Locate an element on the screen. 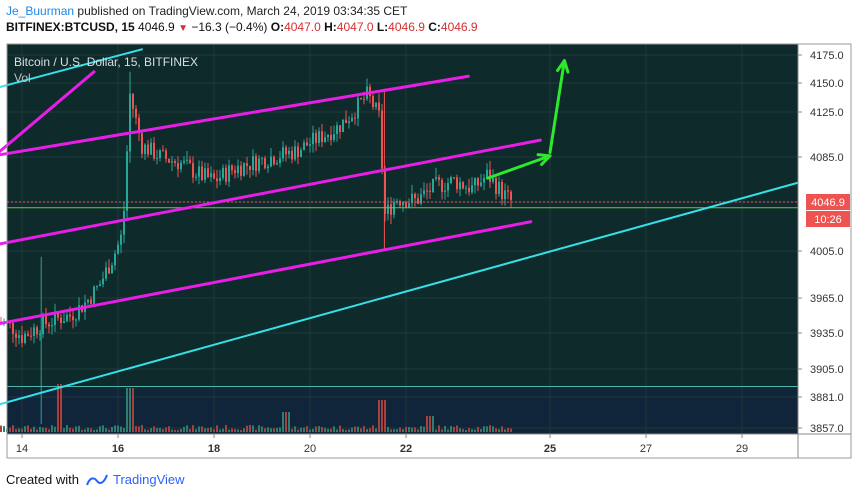  author-link: Je_Buurman is located at coordinates (40, 11).